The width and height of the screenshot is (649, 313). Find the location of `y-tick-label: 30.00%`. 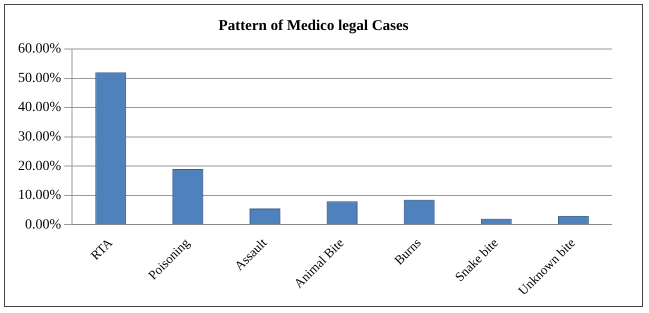

y-tick-label: 30.00% is located at coordinates (40, 136).